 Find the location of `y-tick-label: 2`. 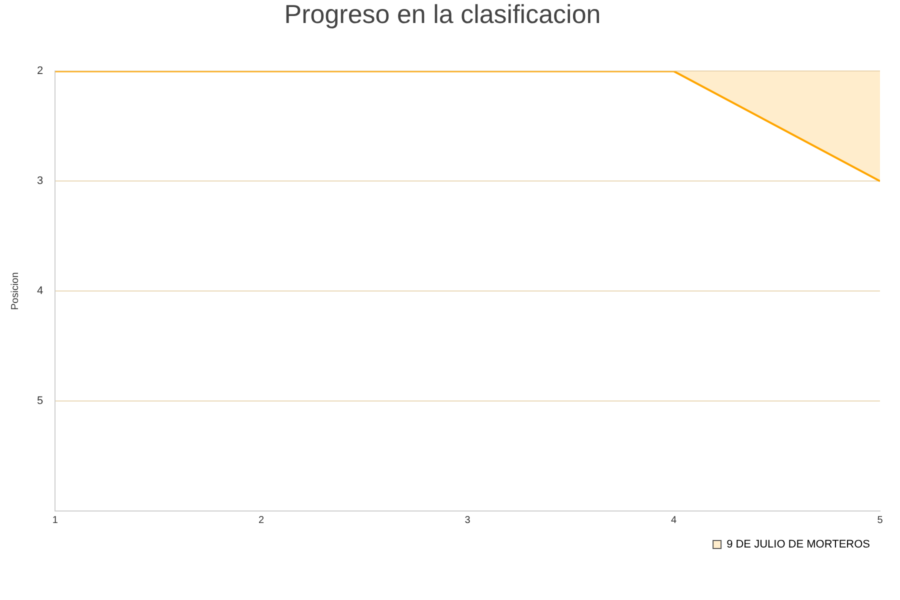

y-tick-label: 2 is located at coordinates (40, 71).